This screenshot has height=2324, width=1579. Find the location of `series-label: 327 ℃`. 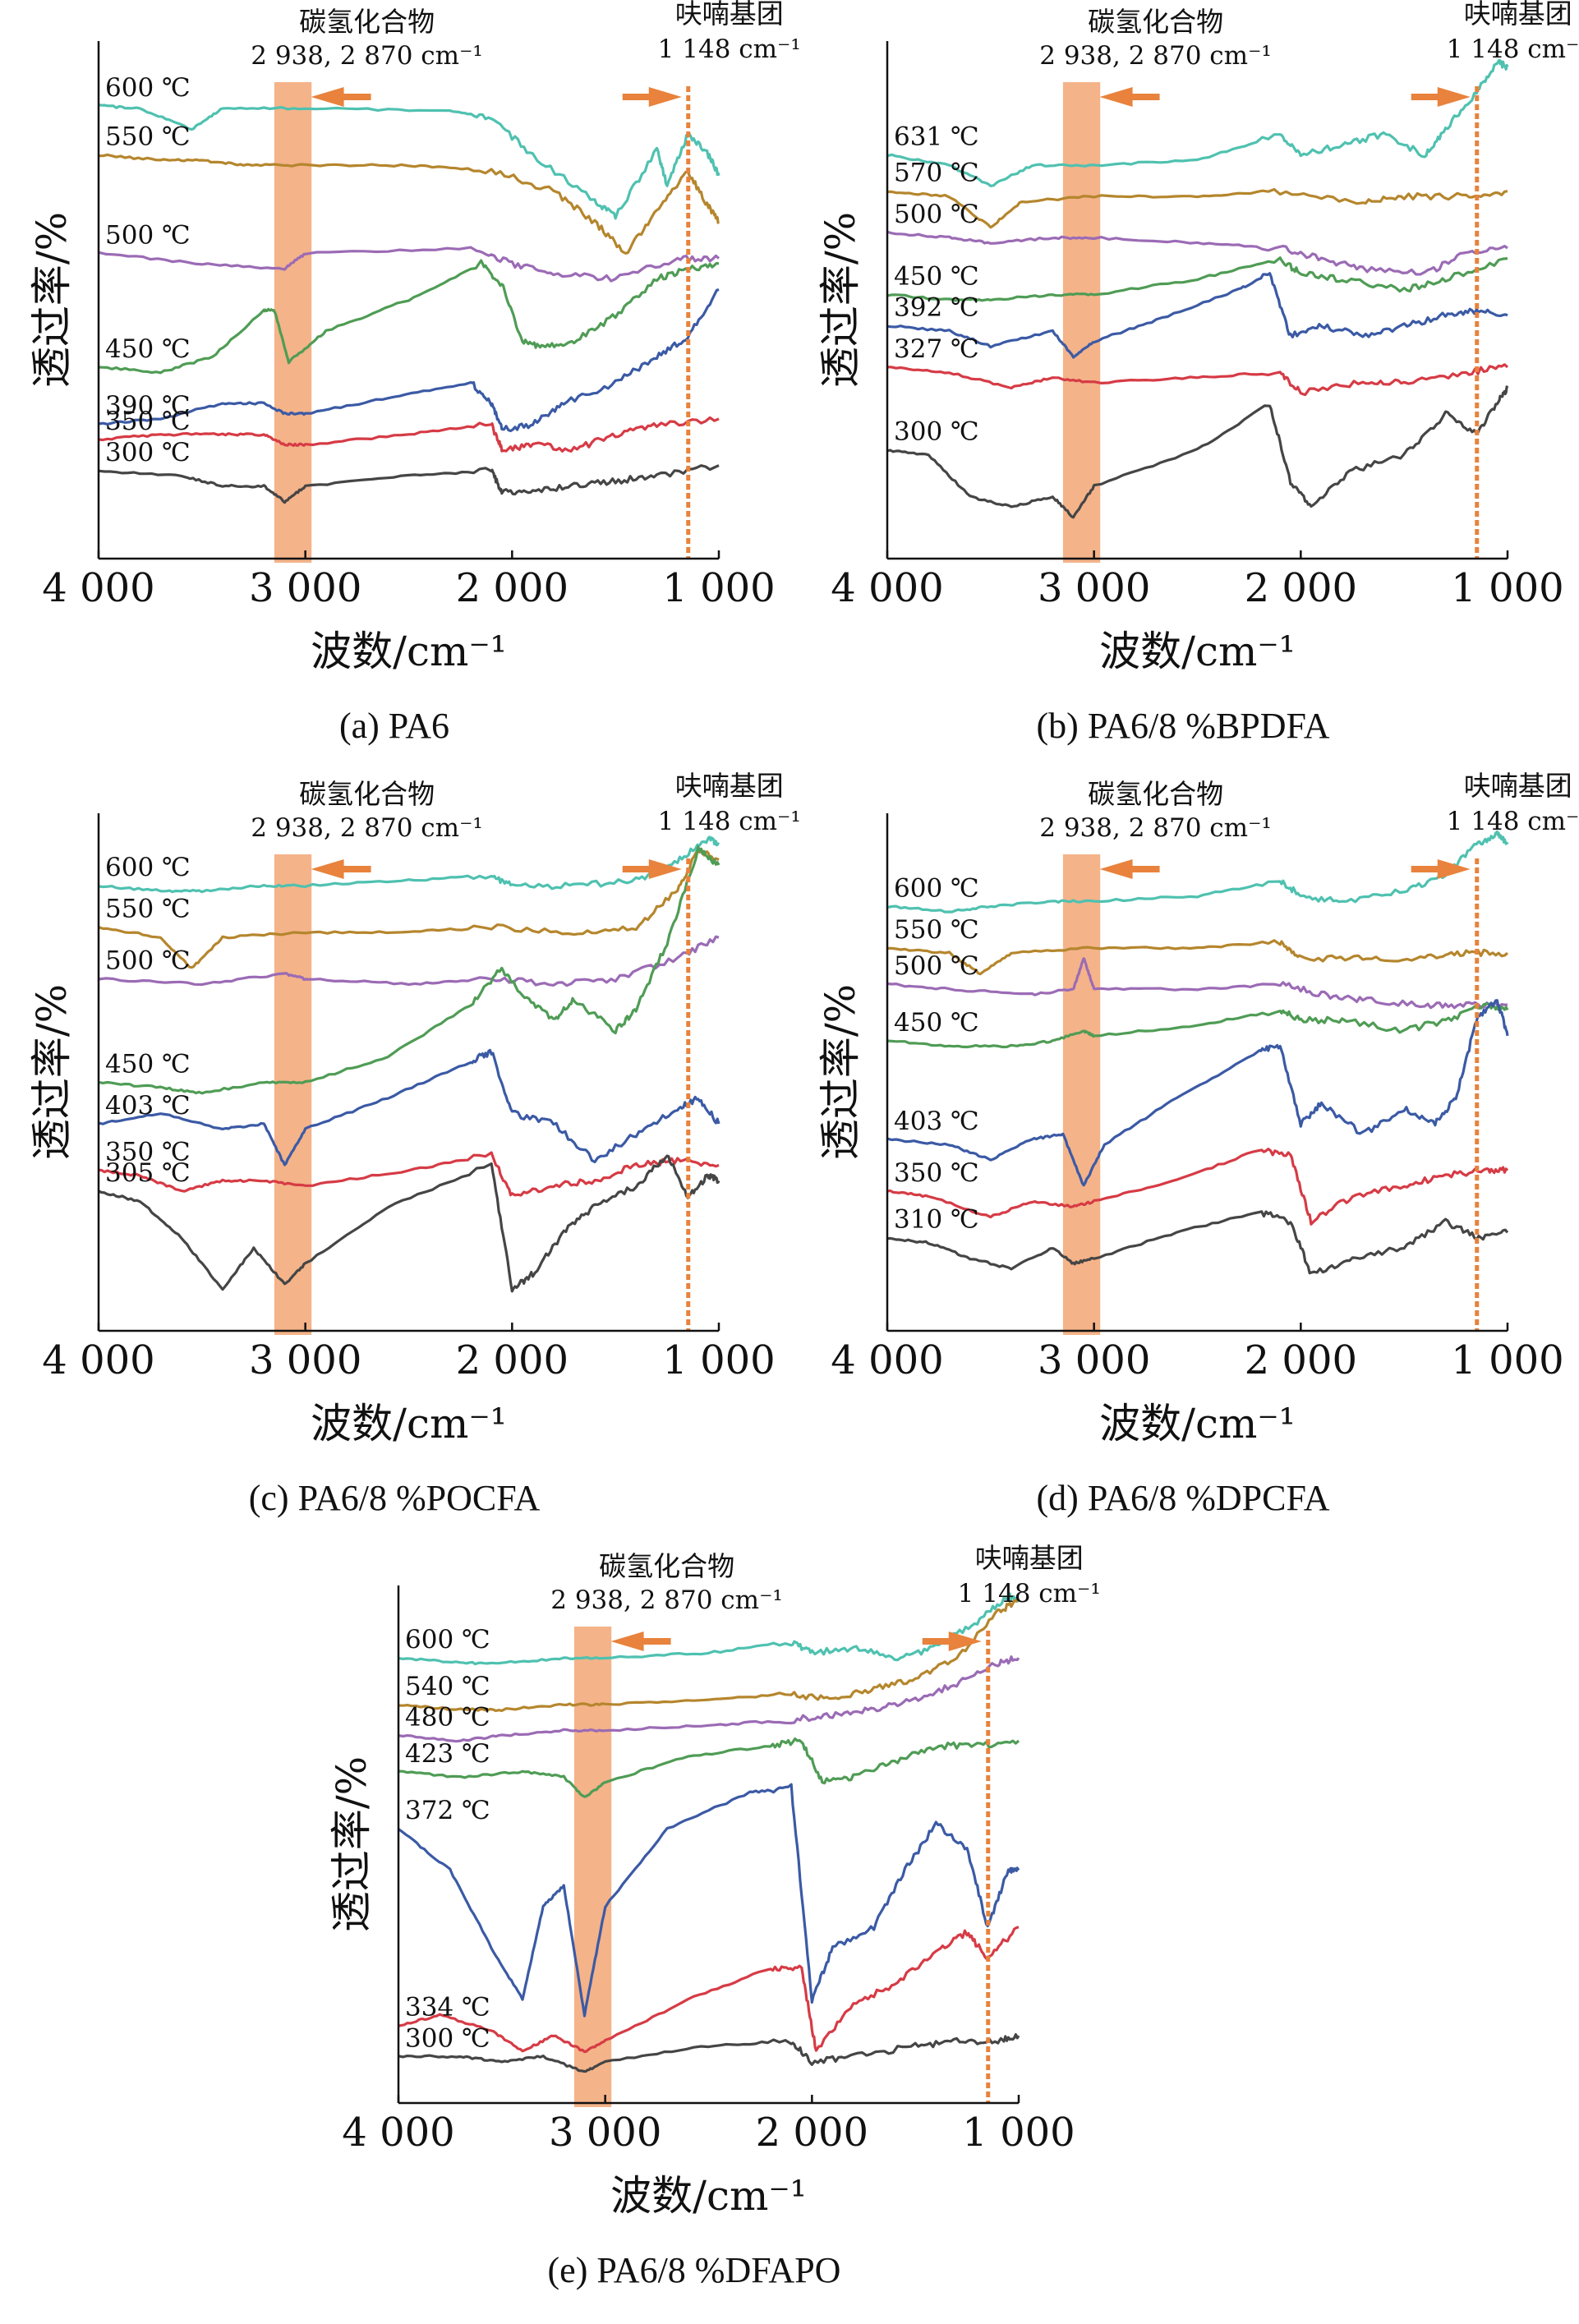

series-label: 327 ℃ is located at coordinates (936, 349).